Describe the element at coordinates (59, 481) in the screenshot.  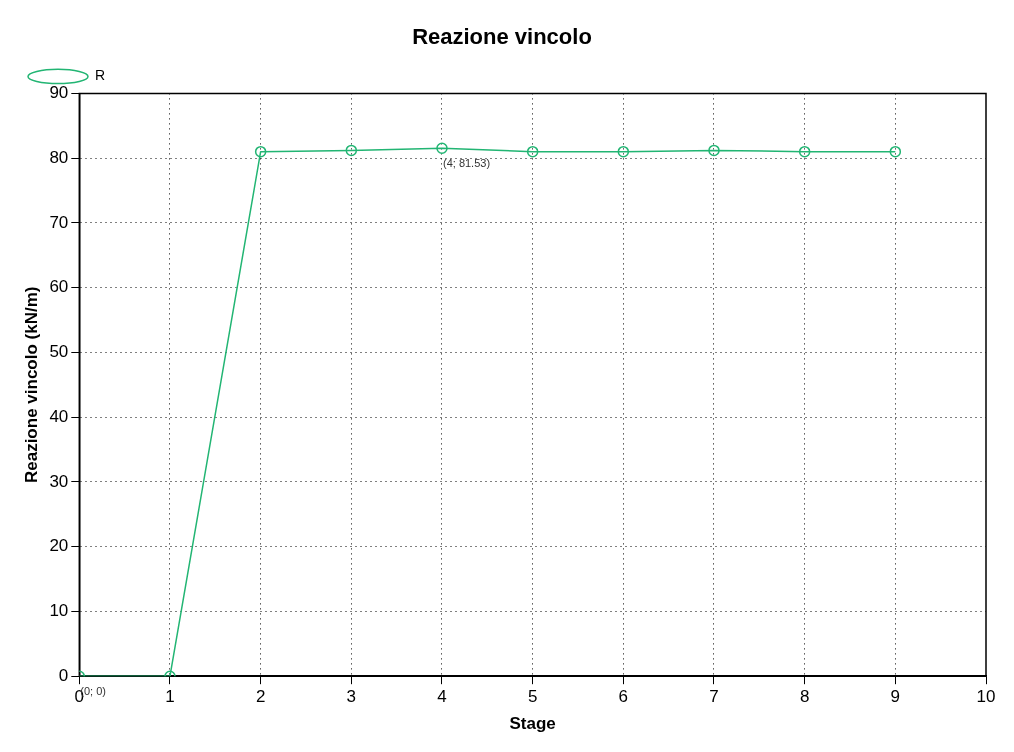
I see `y-tick-label: 30` at that location.